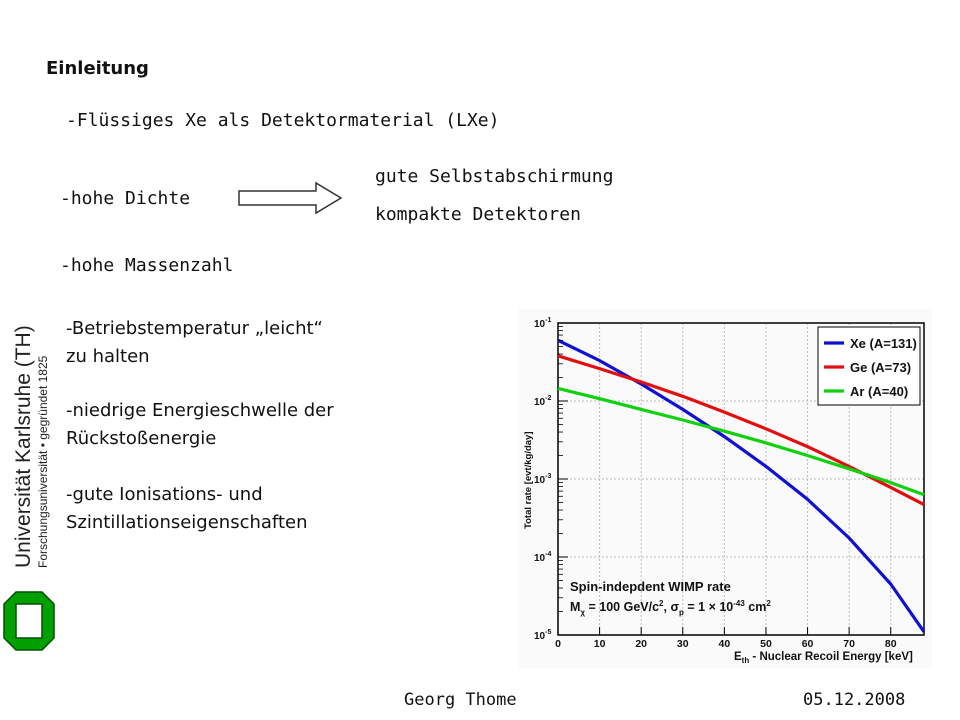 The image size is (960, 720). I want to click on y-tick-label: 10⁻³, so click(542, 479).